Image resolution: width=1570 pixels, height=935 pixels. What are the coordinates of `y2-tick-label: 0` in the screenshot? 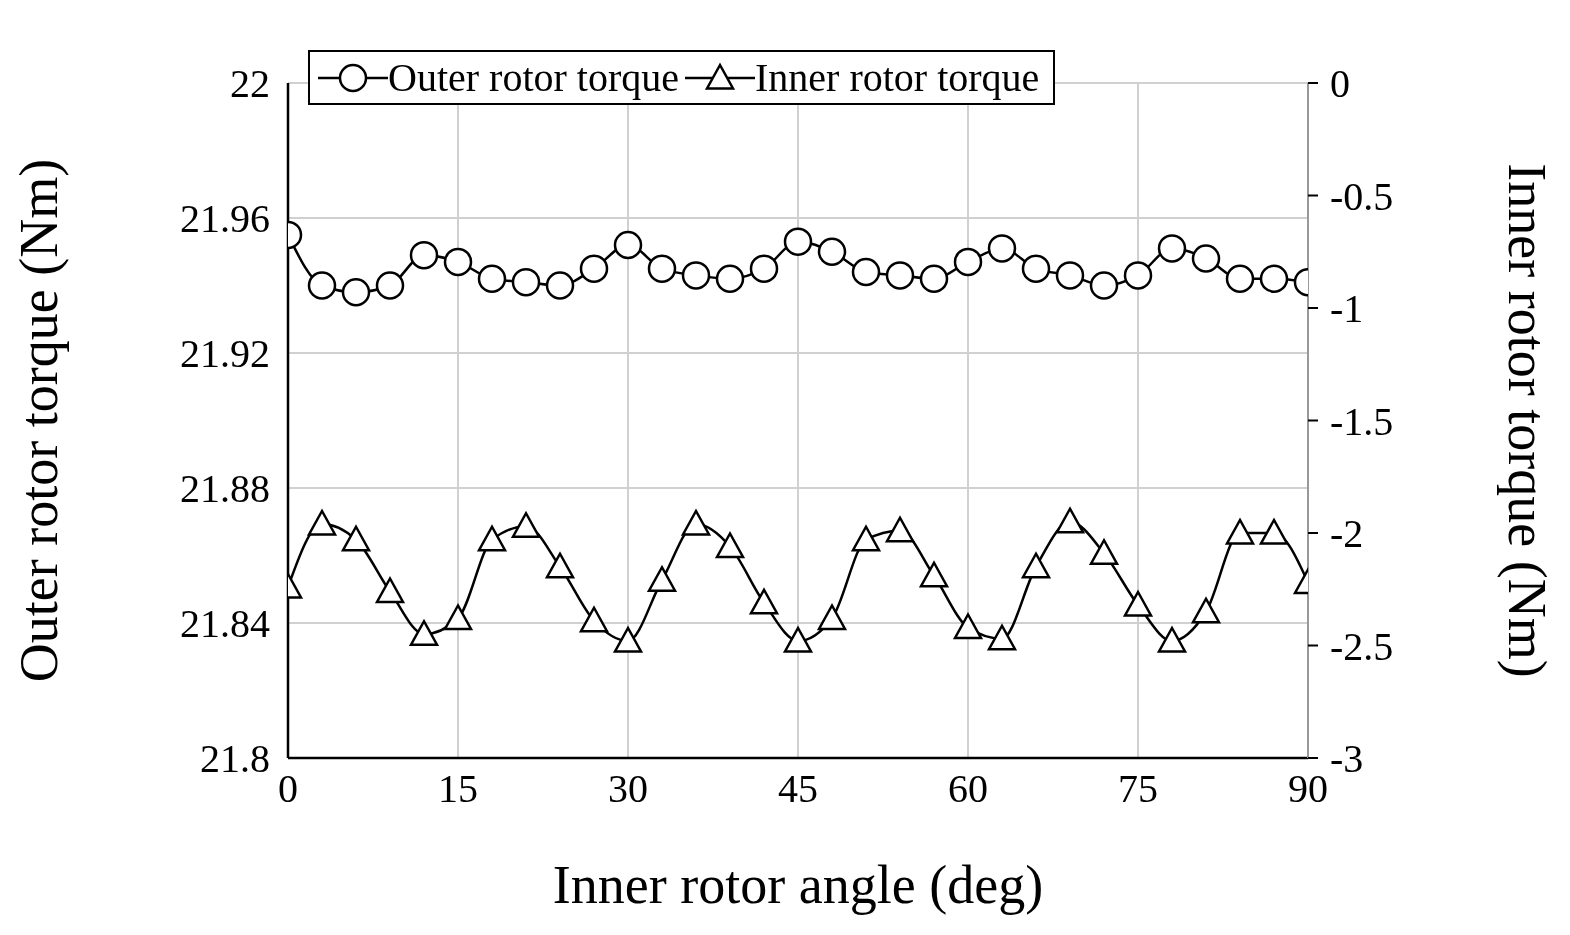 It's located at (1340, 84).